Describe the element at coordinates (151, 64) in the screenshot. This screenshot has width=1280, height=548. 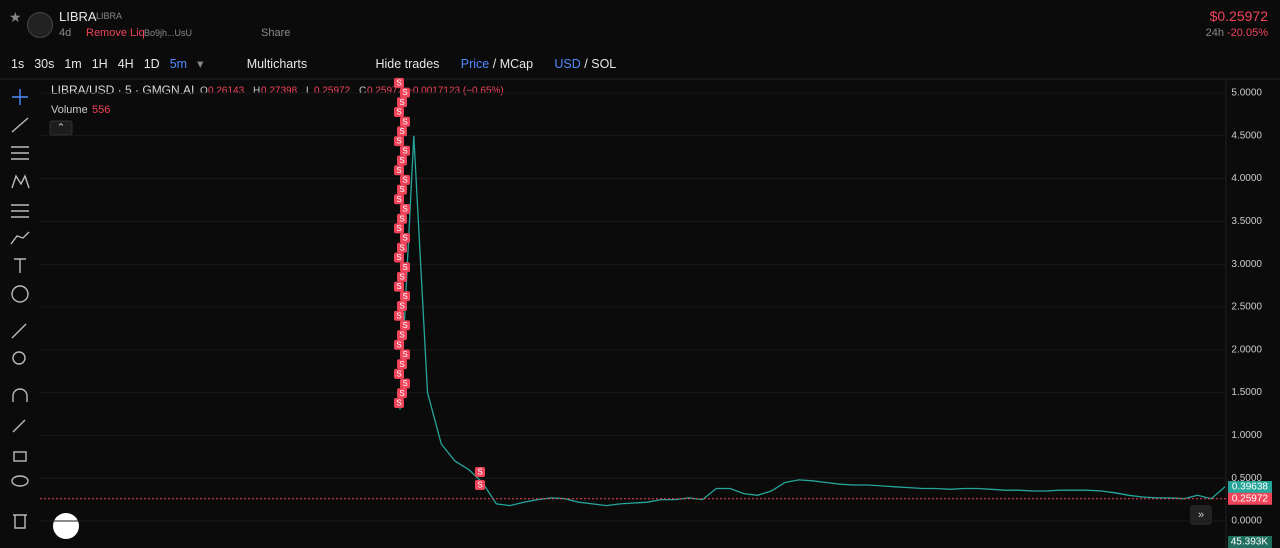
I see `interval: 1D` at that location.